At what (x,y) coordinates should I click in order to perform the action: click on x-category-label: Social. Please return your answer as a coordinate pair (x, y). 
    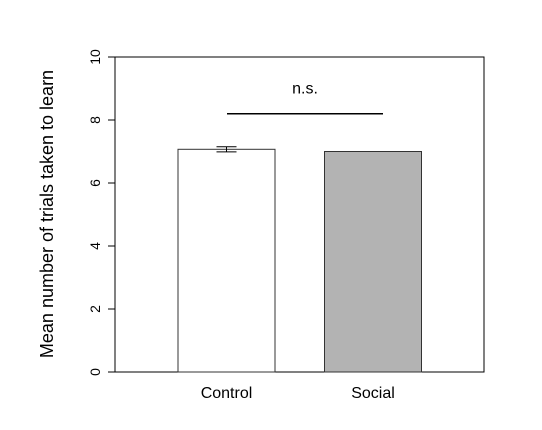
    Looking at the image, I should click on (373, 393).